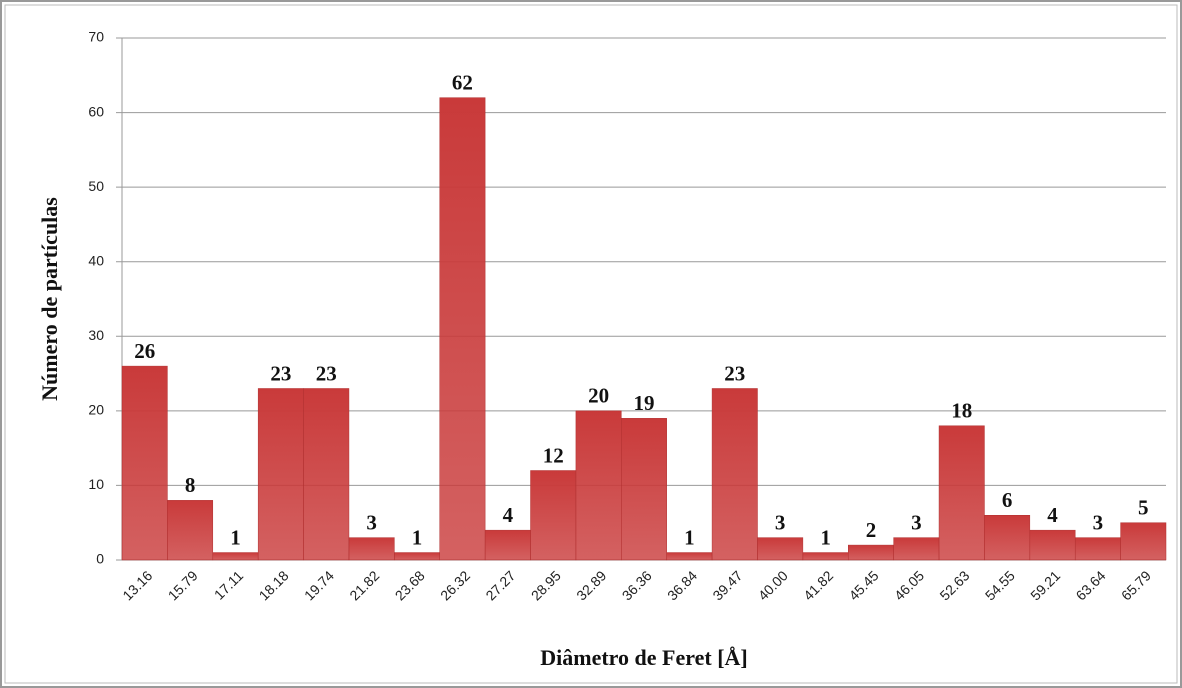 This screenshot has width=1182, height=688. I want to click on y-tick-label: 0, so click(100, 559).